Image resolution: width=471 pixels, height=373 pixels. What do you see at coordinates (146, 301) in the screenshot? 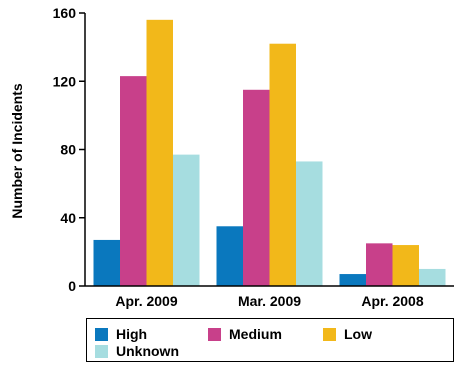
I see `x-tick-label: Apr. 2009` at bounding box center [146, 301].